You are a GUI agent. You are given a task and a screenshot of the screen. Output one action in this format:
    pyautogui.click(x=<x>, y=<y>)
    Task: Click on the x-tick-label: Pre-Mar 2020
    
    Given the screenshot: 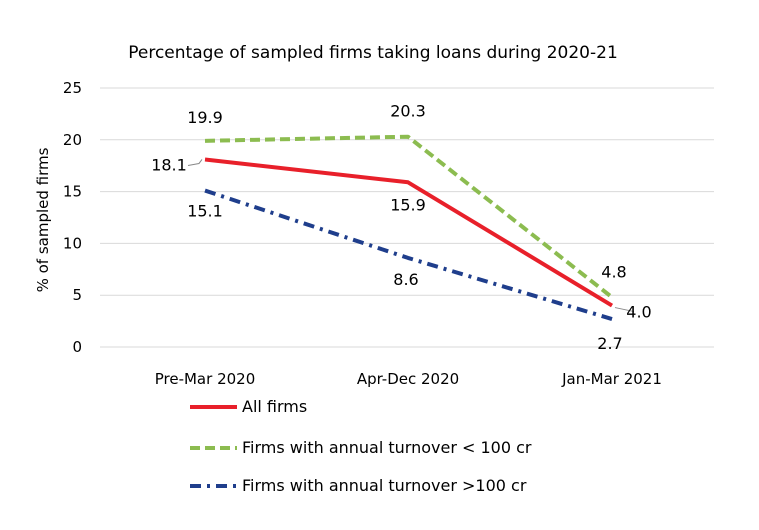 What is the action you would take?
    pyautogui.click(x=205, y=379)
    